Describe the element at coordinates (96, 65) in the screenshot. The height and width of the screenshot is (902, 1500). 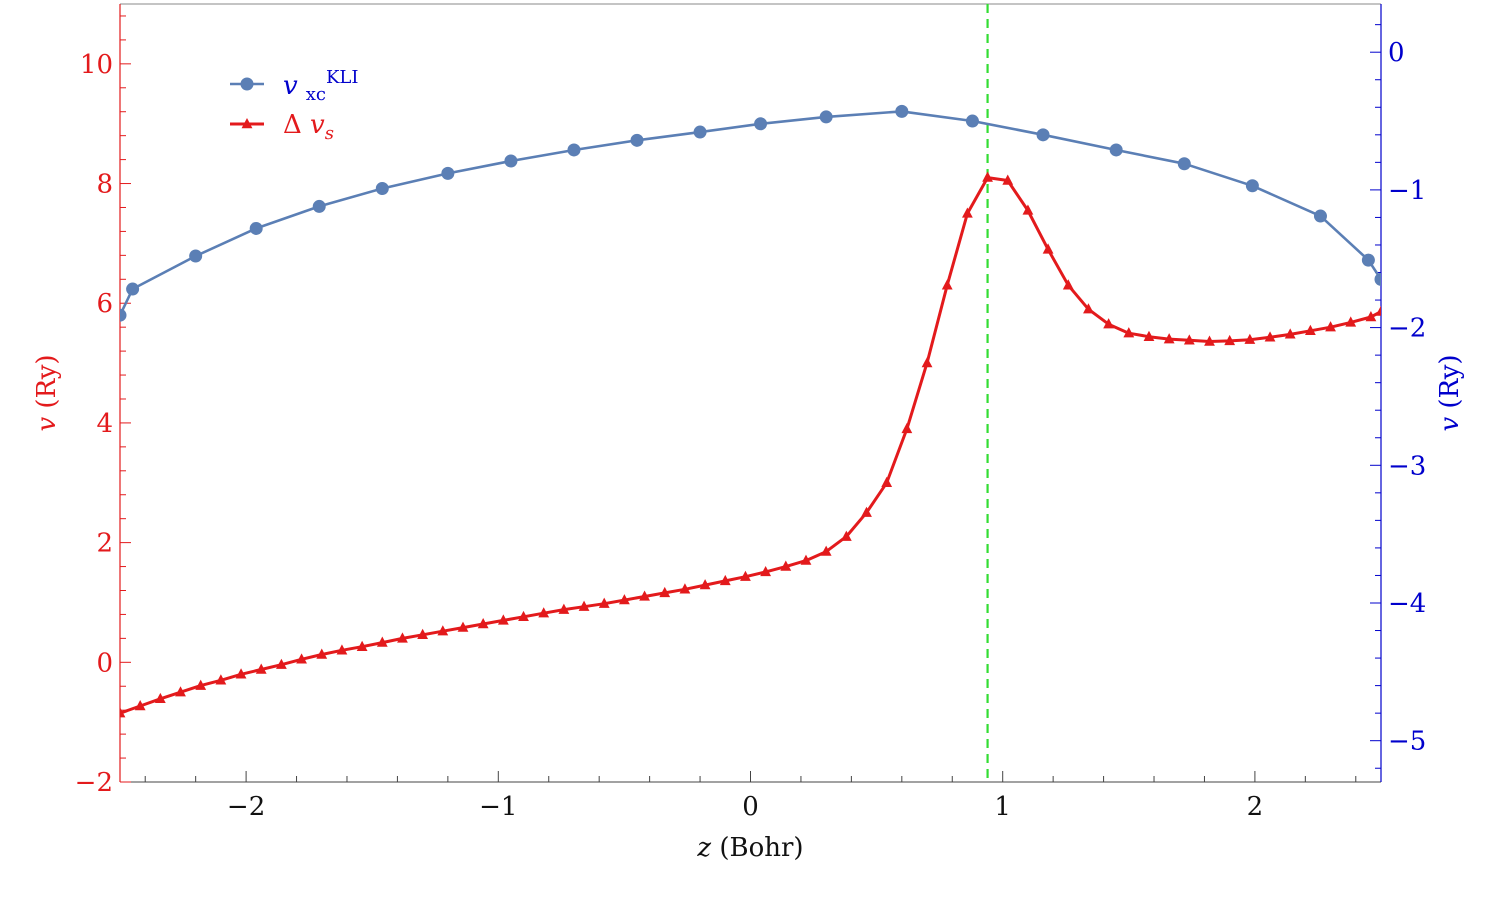
I see `left-y-tick-label: 10` at that location.